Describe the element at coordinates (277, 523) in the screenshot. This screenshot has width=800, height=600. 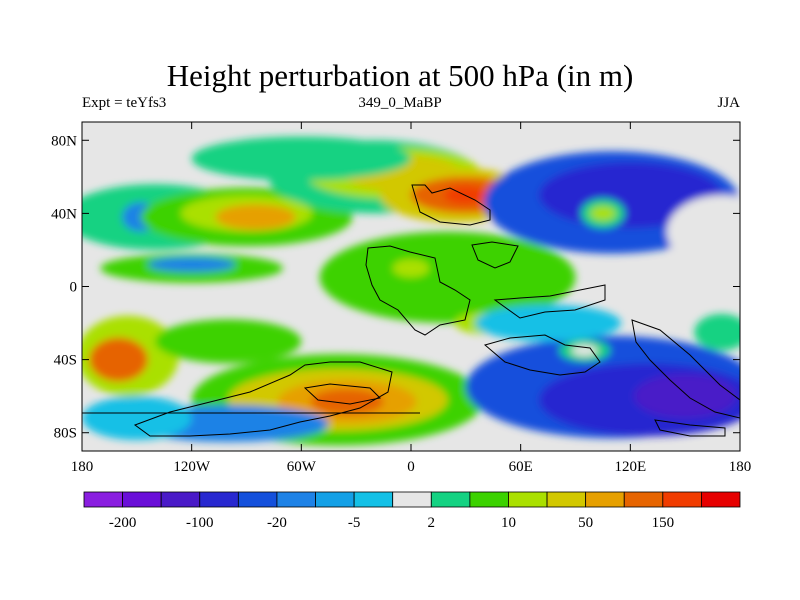
I see `colorbar-label: -20` at that location.